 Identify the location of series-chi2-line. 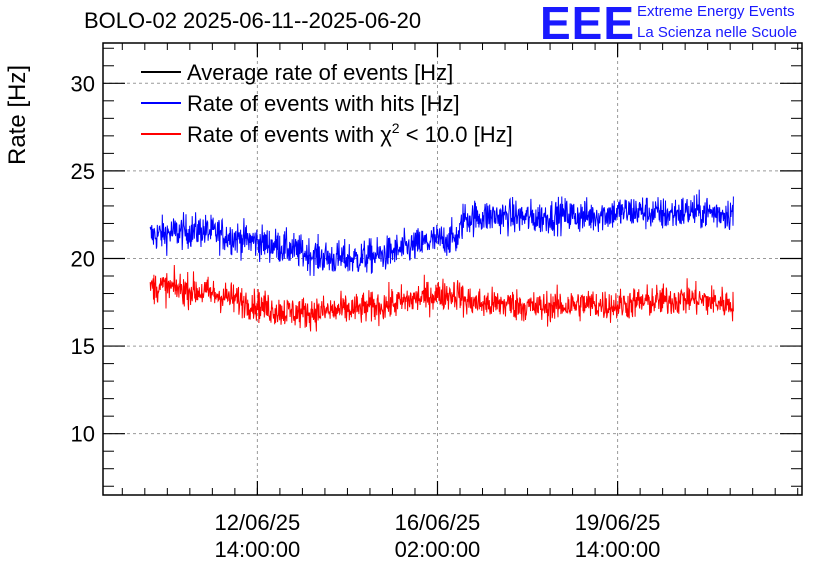
(441, 298).